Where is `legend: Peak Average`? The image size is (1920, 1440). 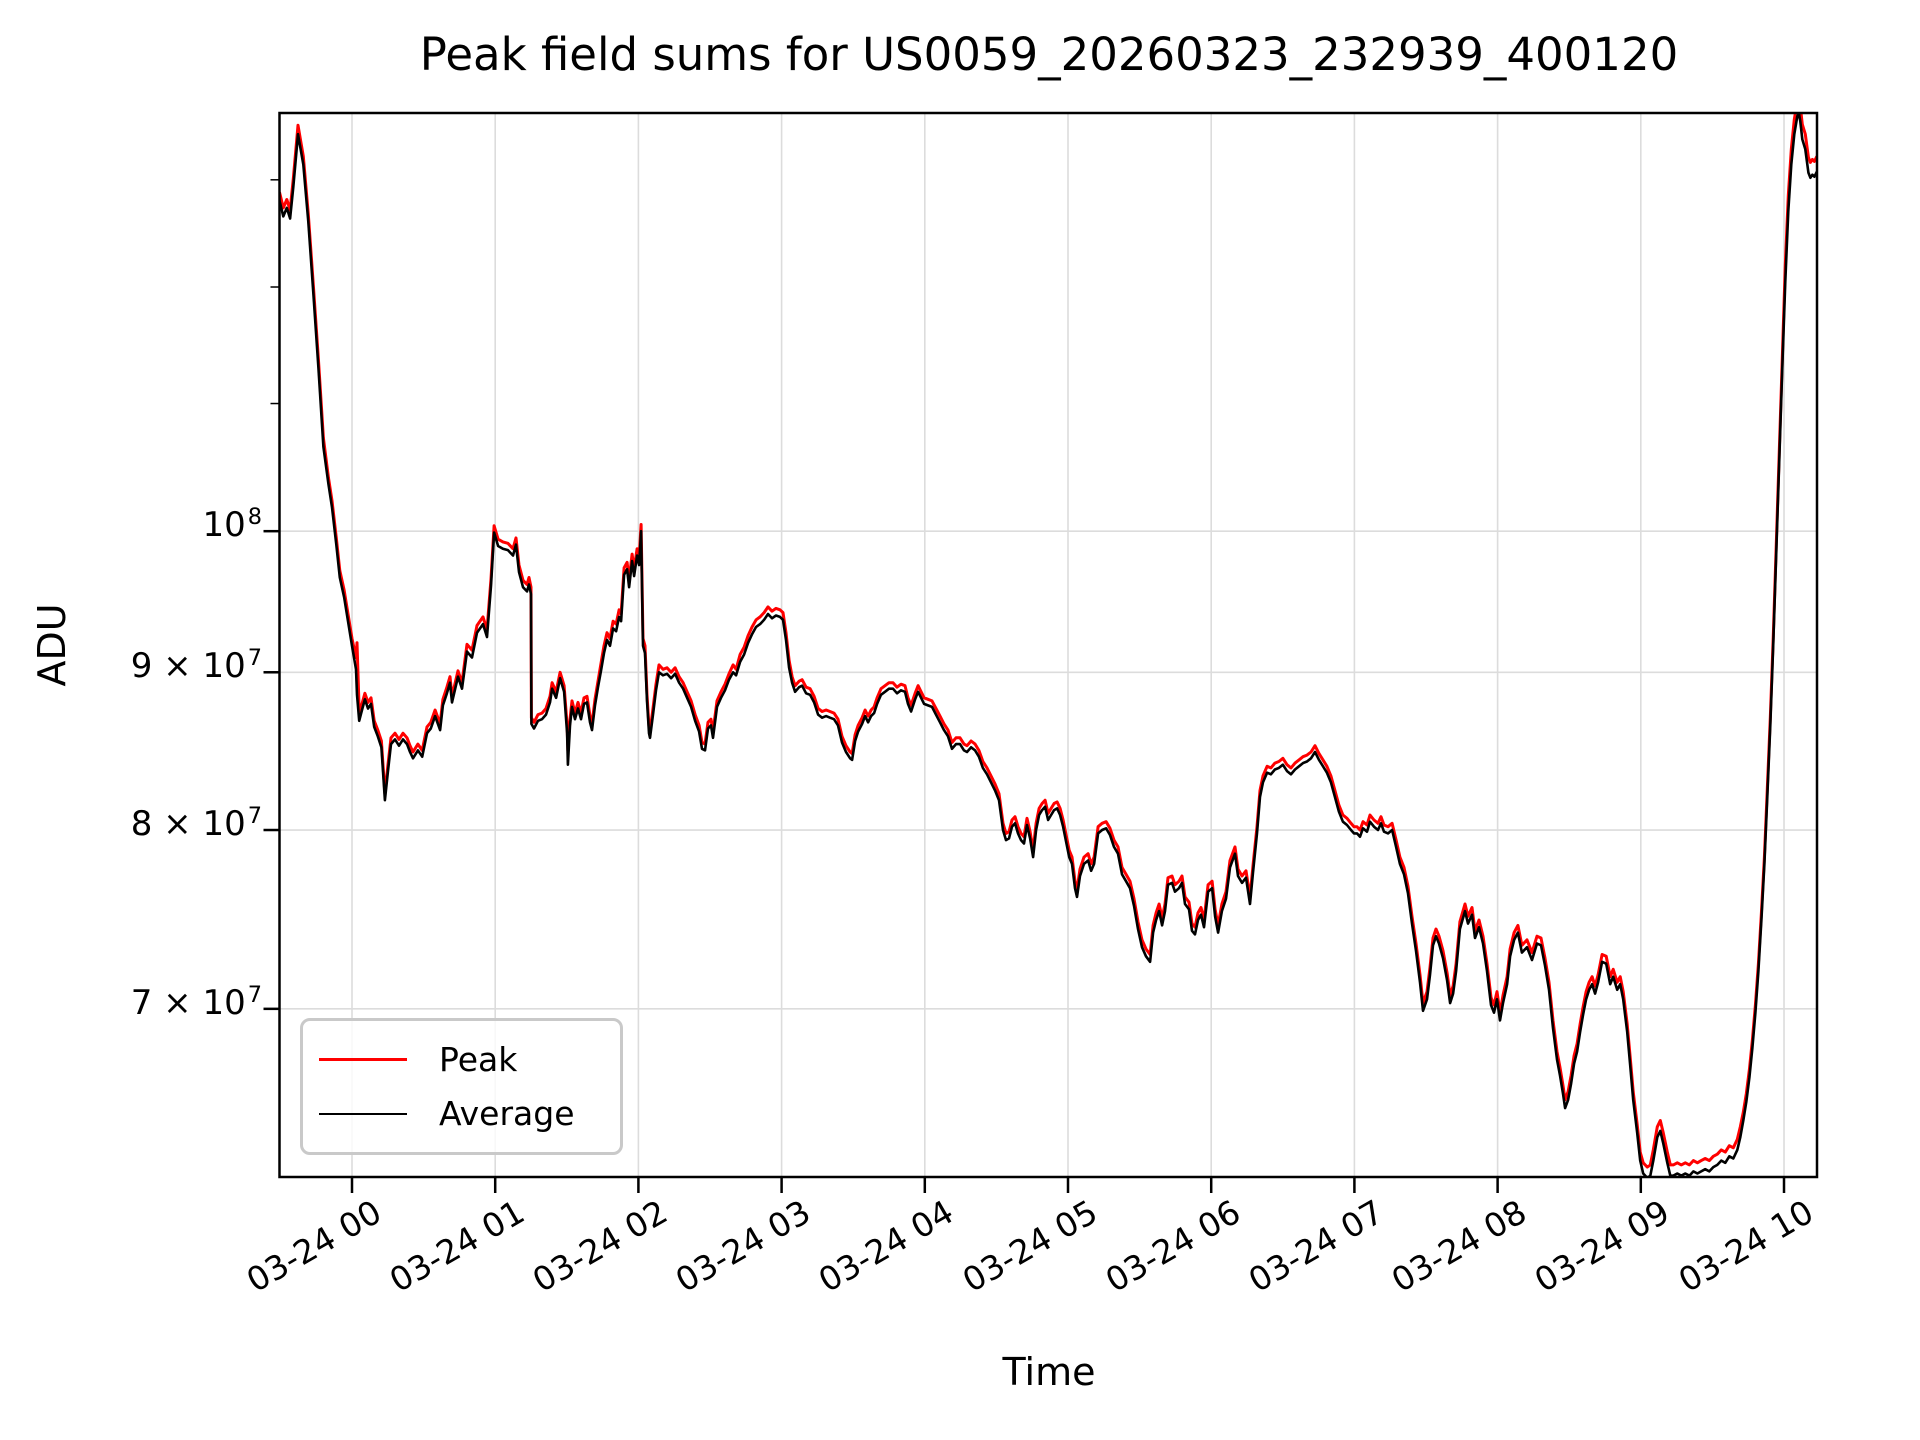 legend: Peak Average is located at coordinates (461, 1086).